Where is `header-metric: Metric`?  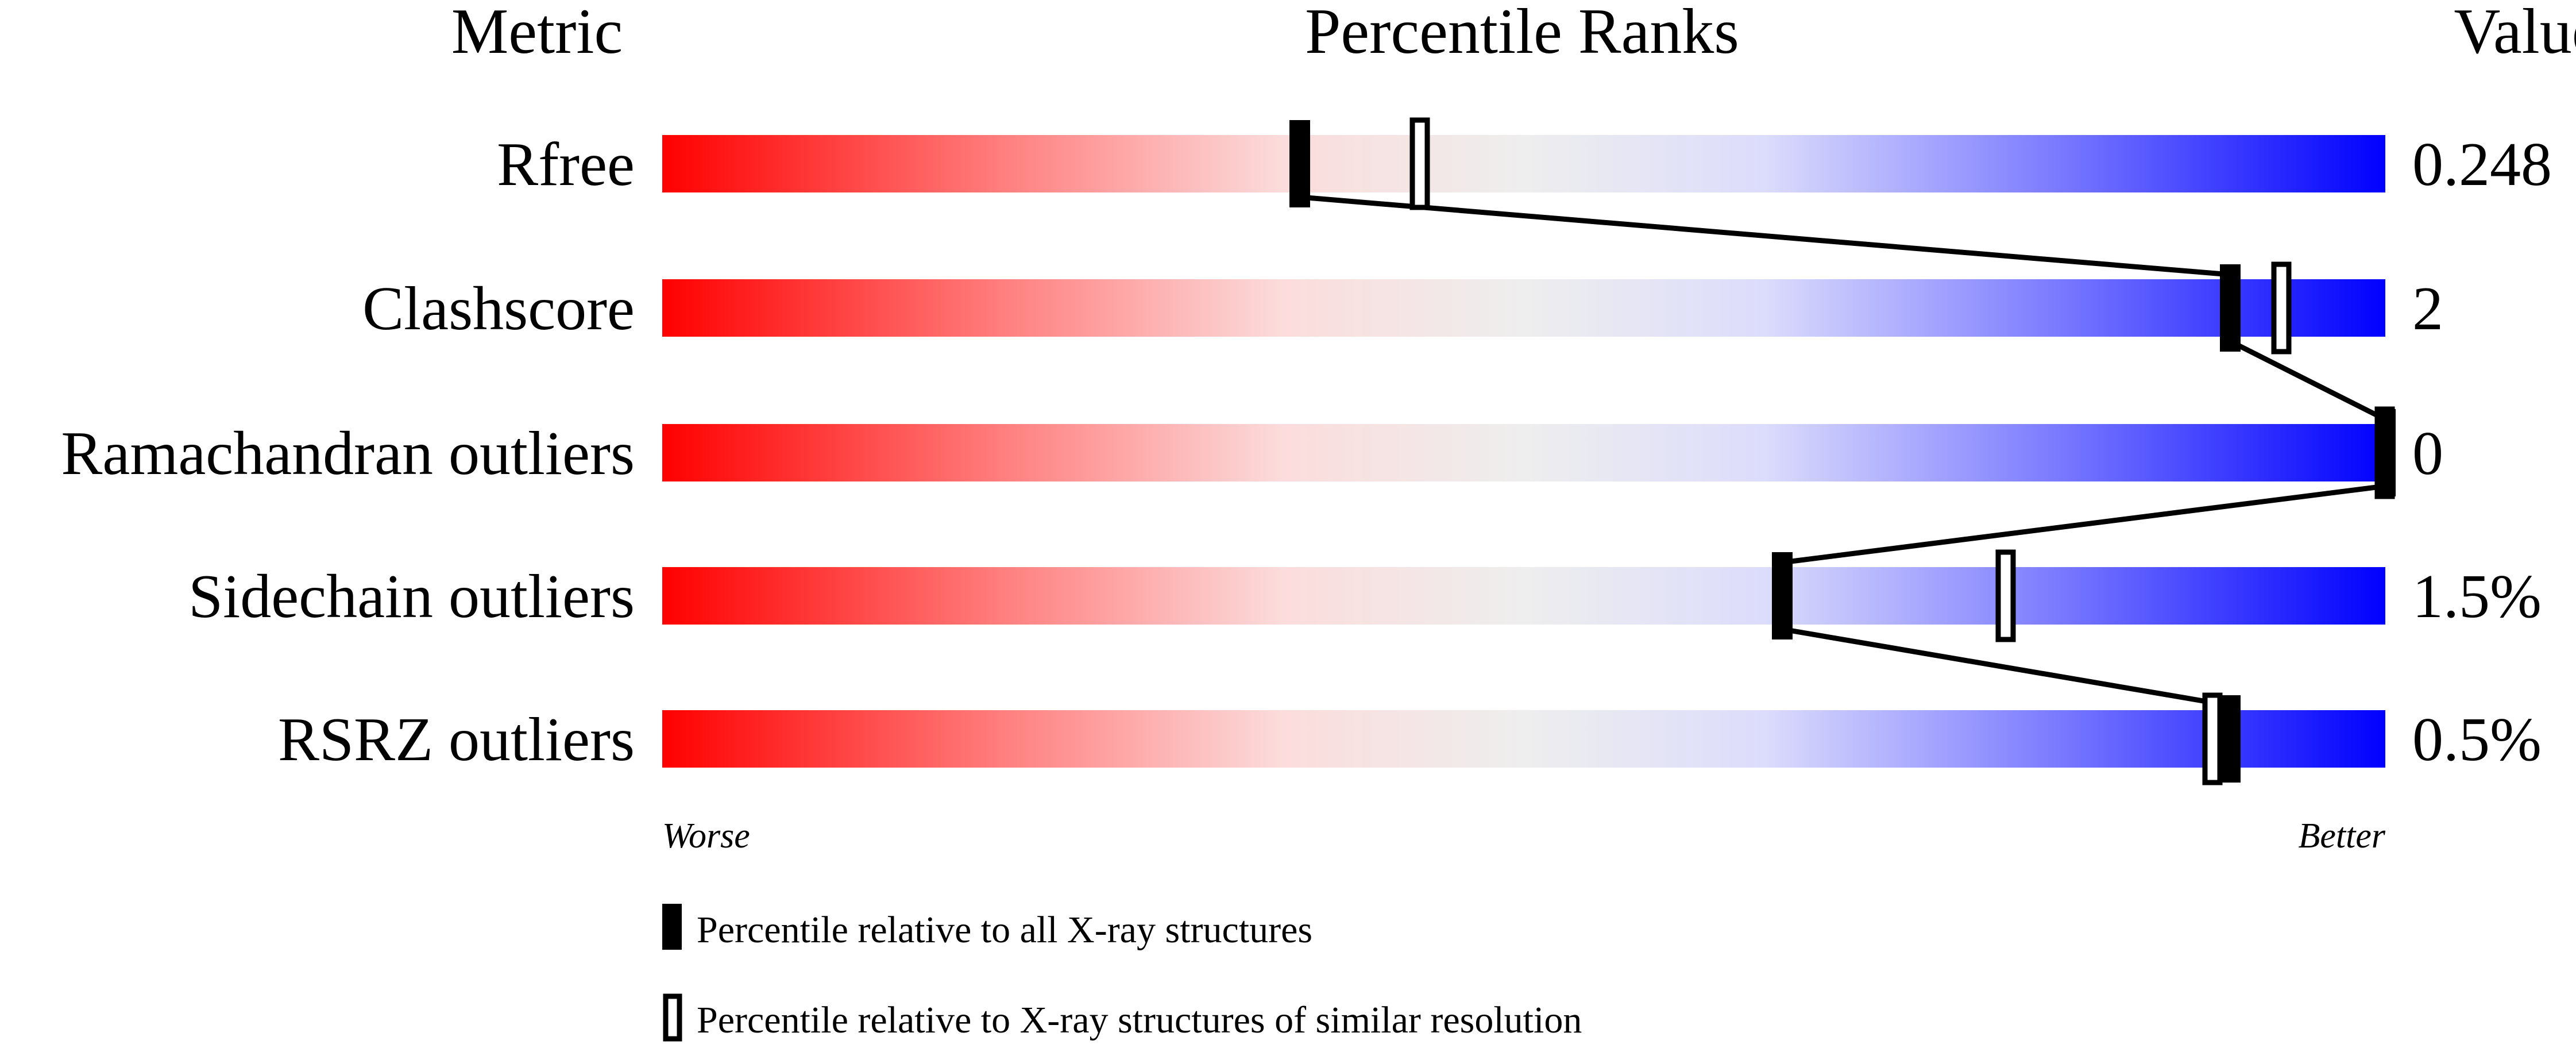 header-metric: Metric is located at coordinates (537, 33).